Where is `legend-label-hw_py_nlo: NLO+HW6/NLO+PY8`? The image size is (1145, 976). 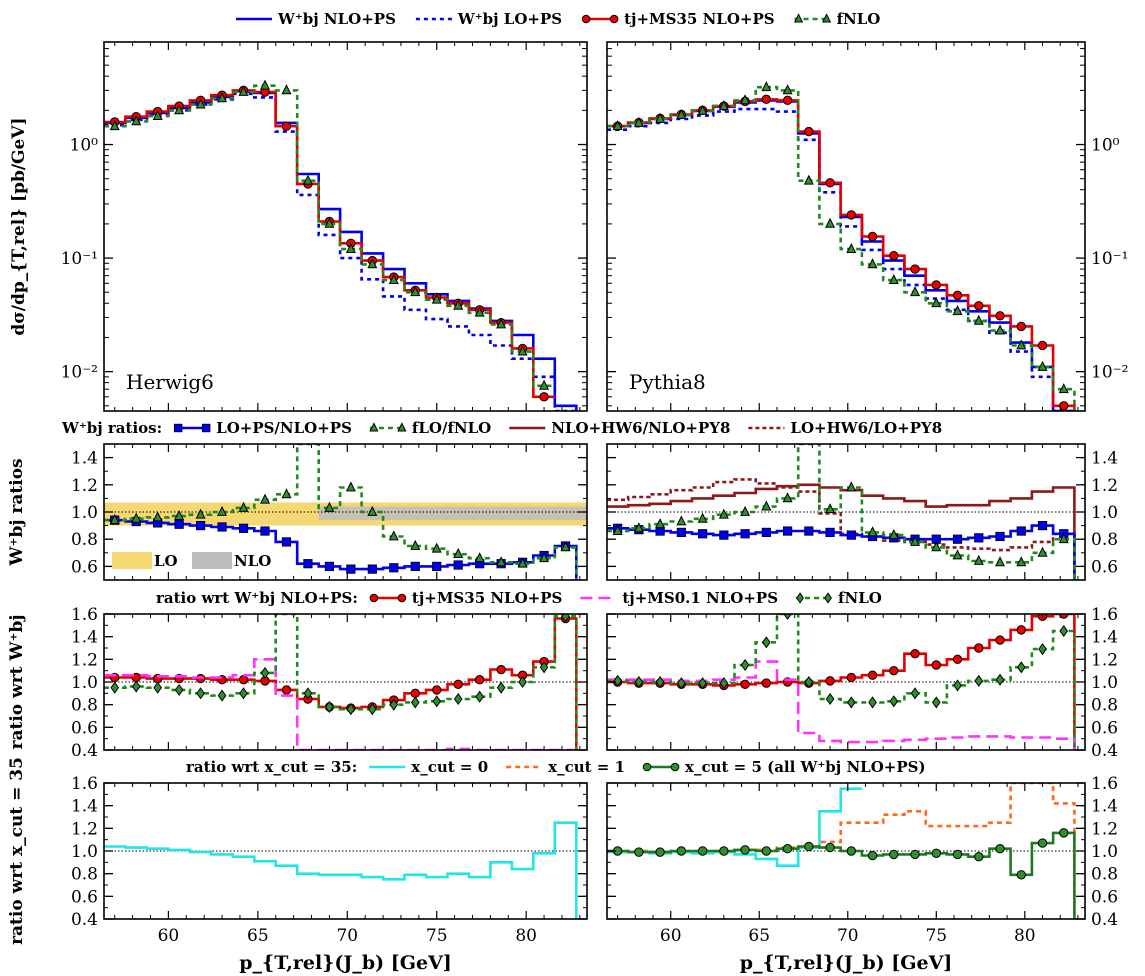 legend-label-hw_py_nlo: NLO+HW6/NLO+PY8 is located at coordinates (640, 428).